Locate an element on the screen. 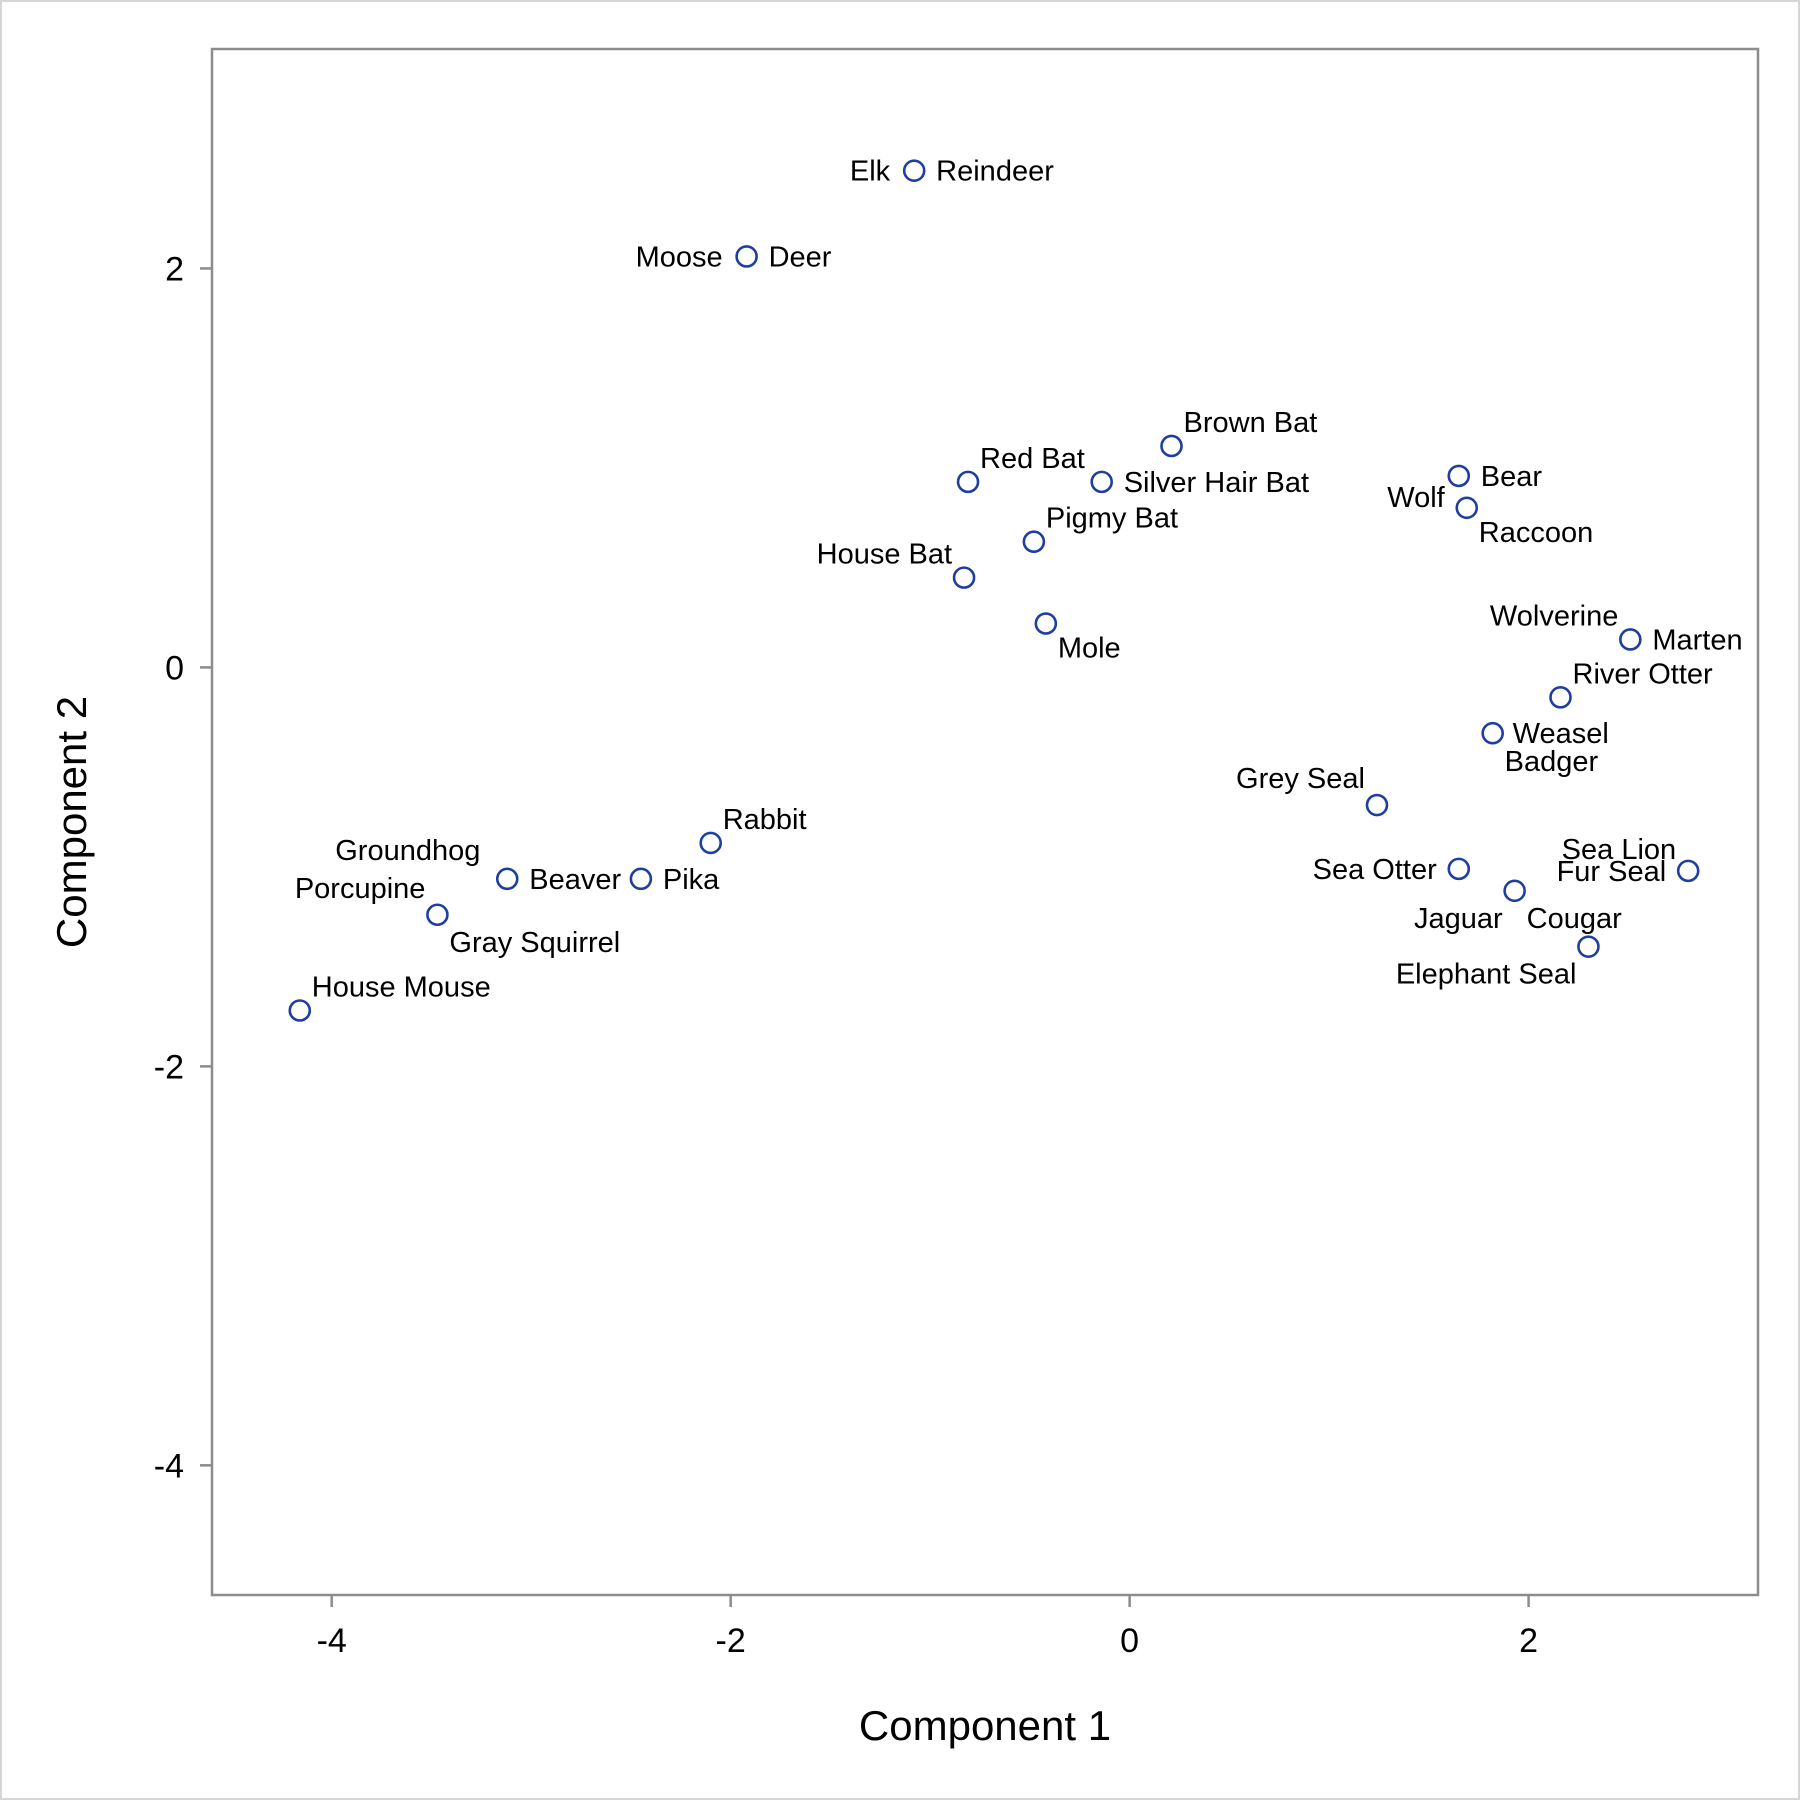  point-label: Red Bat is located at coordinates (1032, 459).